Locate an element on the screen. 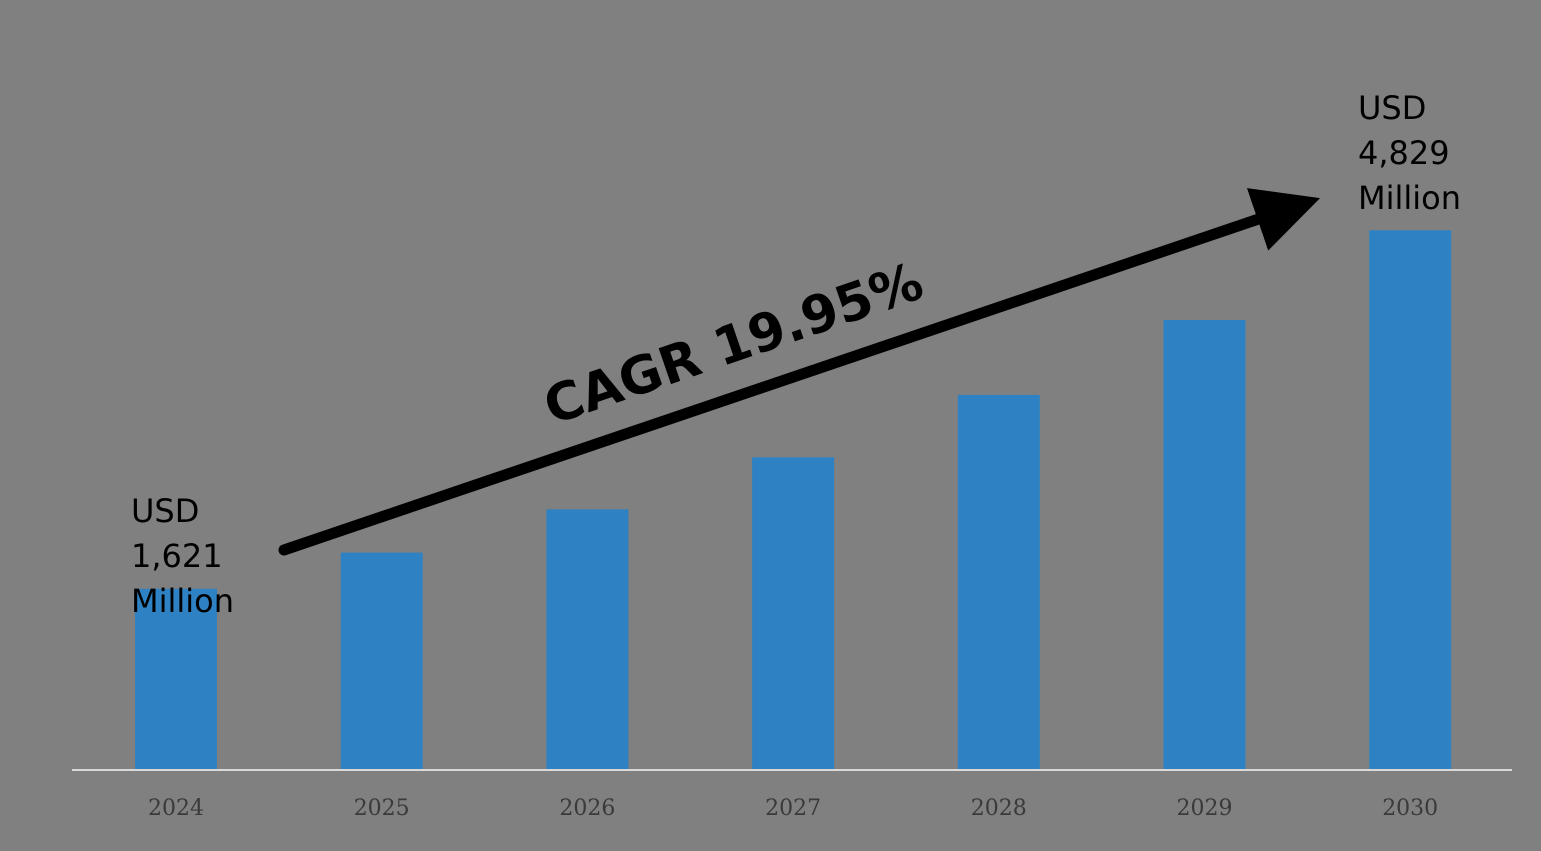 The height and width of the screenshot is (851, 1541). x-tick-label-2028: 2028 is located at coordinates (999, 808).